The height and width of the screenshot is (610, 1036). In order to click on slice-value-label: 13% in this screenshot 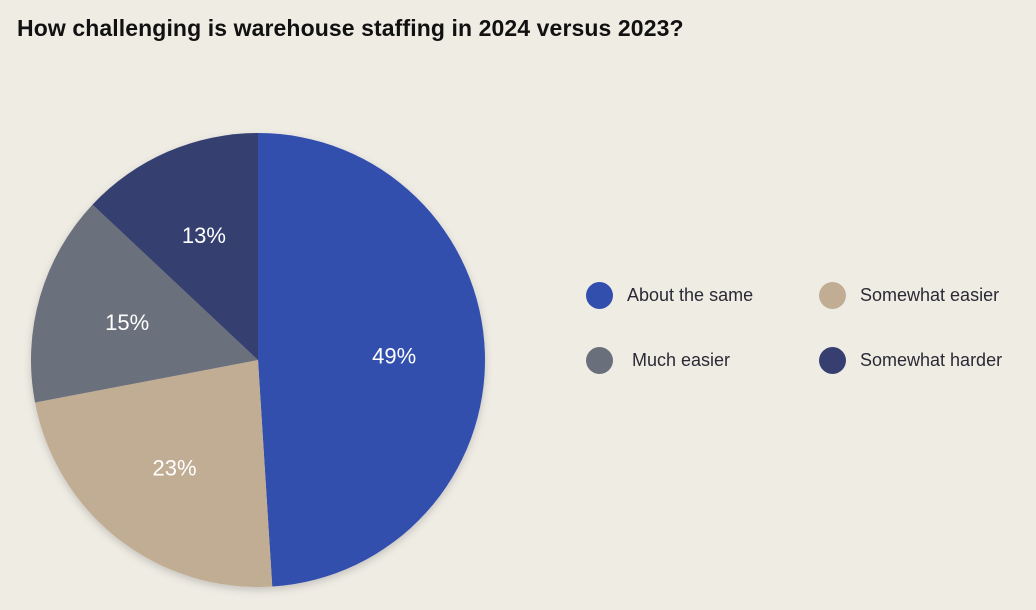, I will do `click(204, 235)`.